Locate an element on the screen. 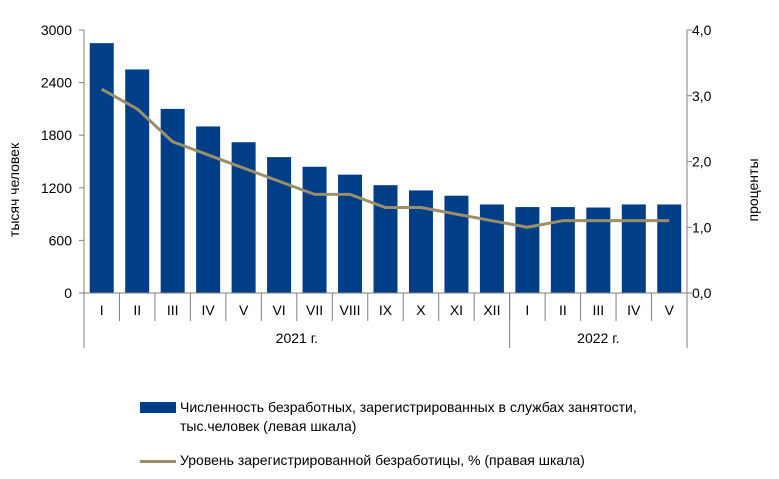 This screenshot has width=779, height=479. category-label: VI is located at coordinates (278, 310).